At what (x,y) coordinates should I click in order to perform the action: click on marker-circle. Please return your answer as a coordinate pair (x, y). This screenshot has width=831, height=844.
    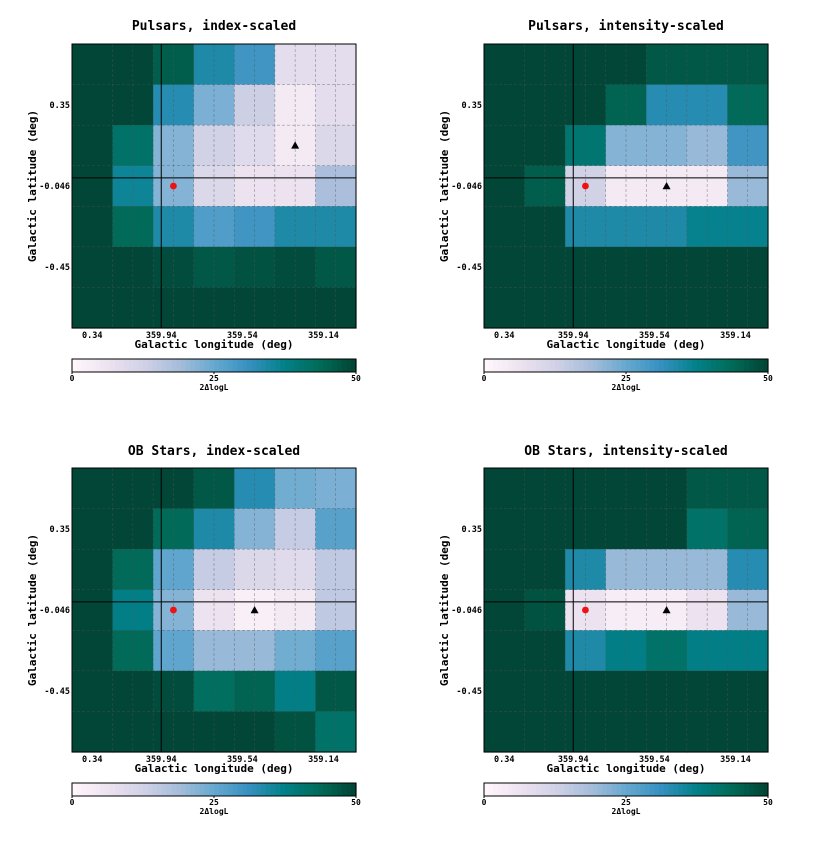
    Looking at the image, I should click on (173, 186).